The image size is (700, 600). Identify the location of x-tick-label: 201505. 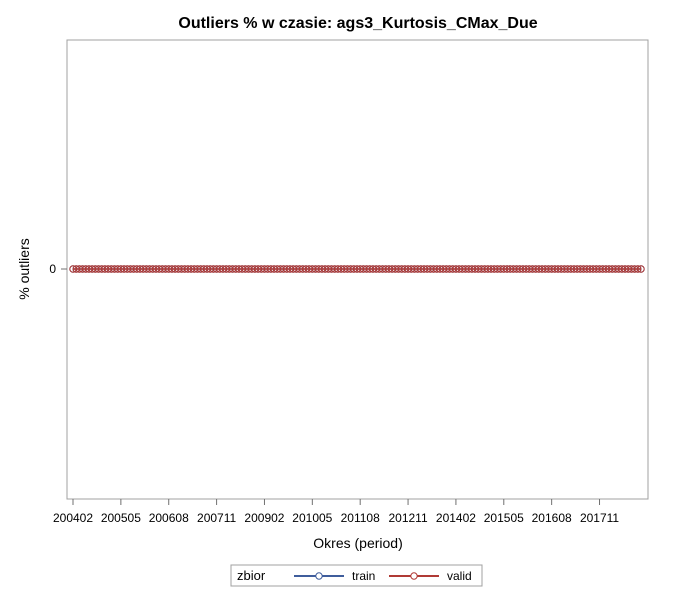
(504, 518).